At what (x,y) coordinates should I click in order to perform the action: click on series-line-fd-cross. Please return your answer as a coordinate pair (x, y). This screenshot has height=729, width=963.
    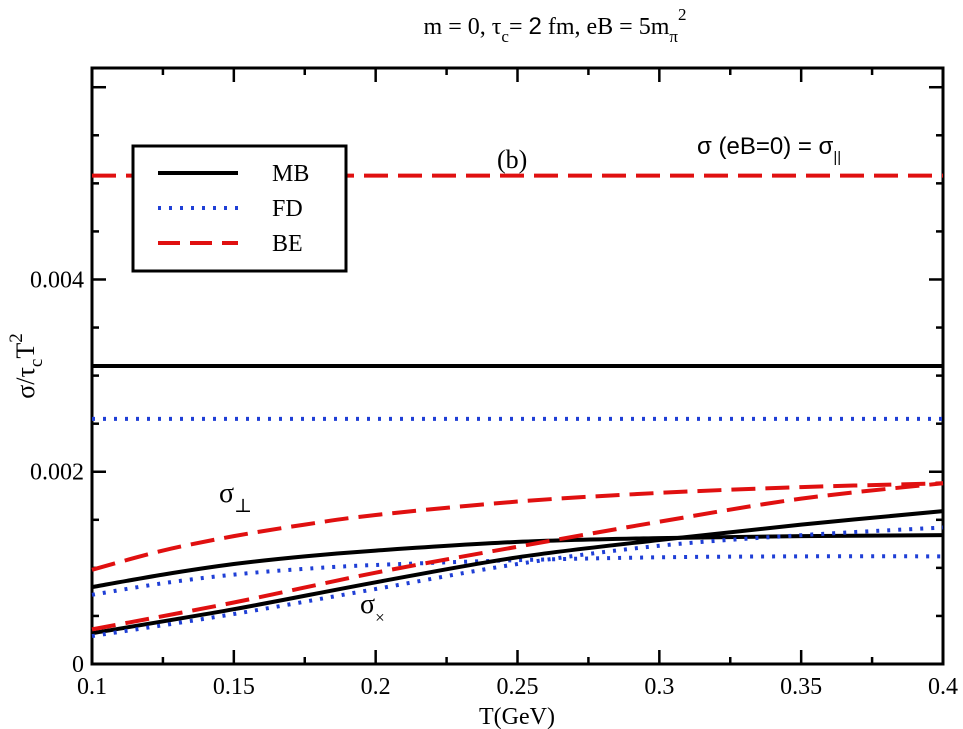
    Looking at the image, I should click on (517, 582).